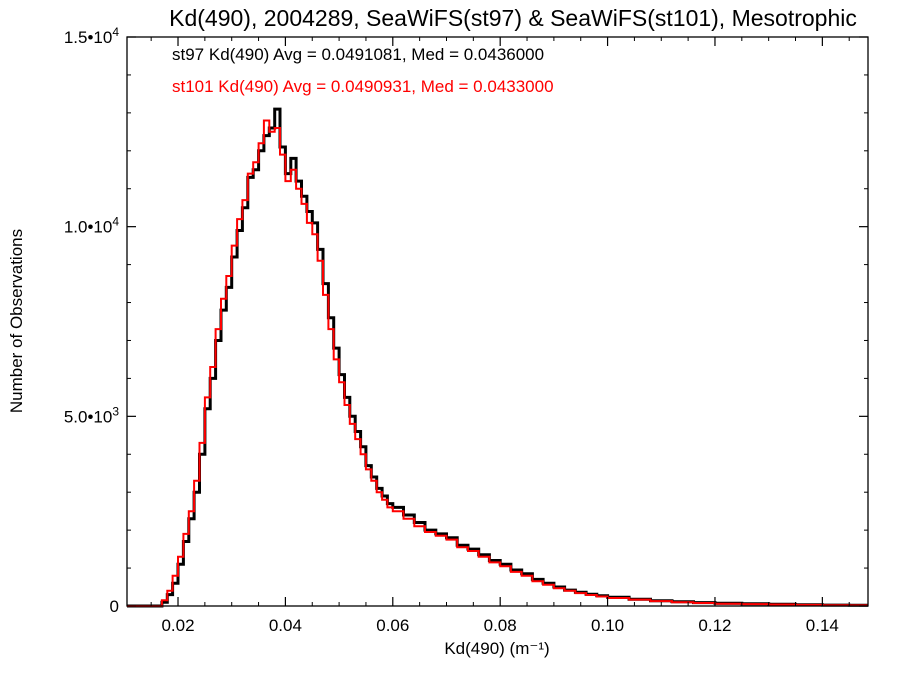 Image resolution: width=900 pixels, height=675 pixels. Describe the element at coordinates (500, 625) in the screenshot. I see `x-tick-label: 0.08` at that location.